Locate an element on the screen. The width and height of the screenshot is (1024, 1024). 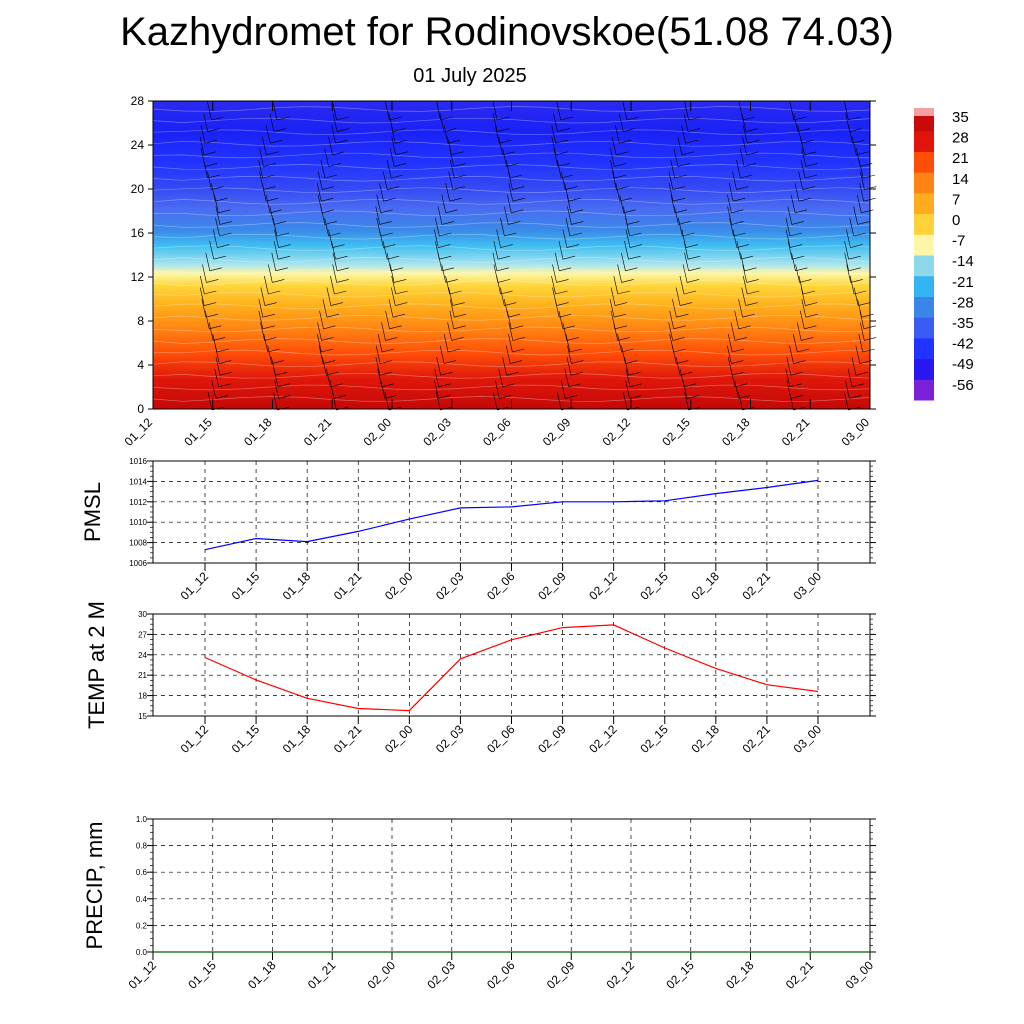
chart-subtitle: 01 July 2025 is located at coordinates (470, 76).